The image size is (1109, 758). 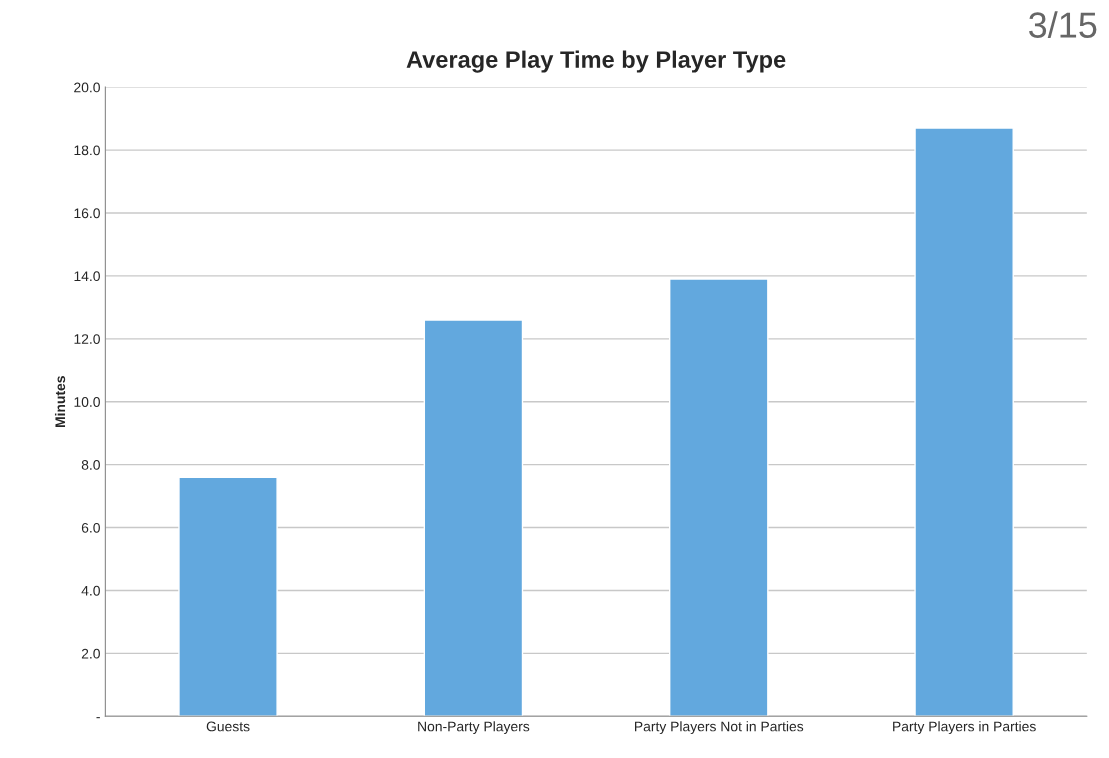 I want to click on text: 3/15, so click(x=1063, y=24).